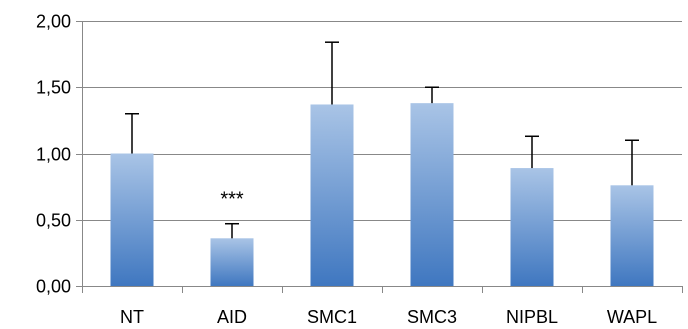 This screenshot has height=329, width=688. What do you see at coordinates (432, 195) in the screenshot?
I see `bar-smc3` at bounding box center [432, 195].